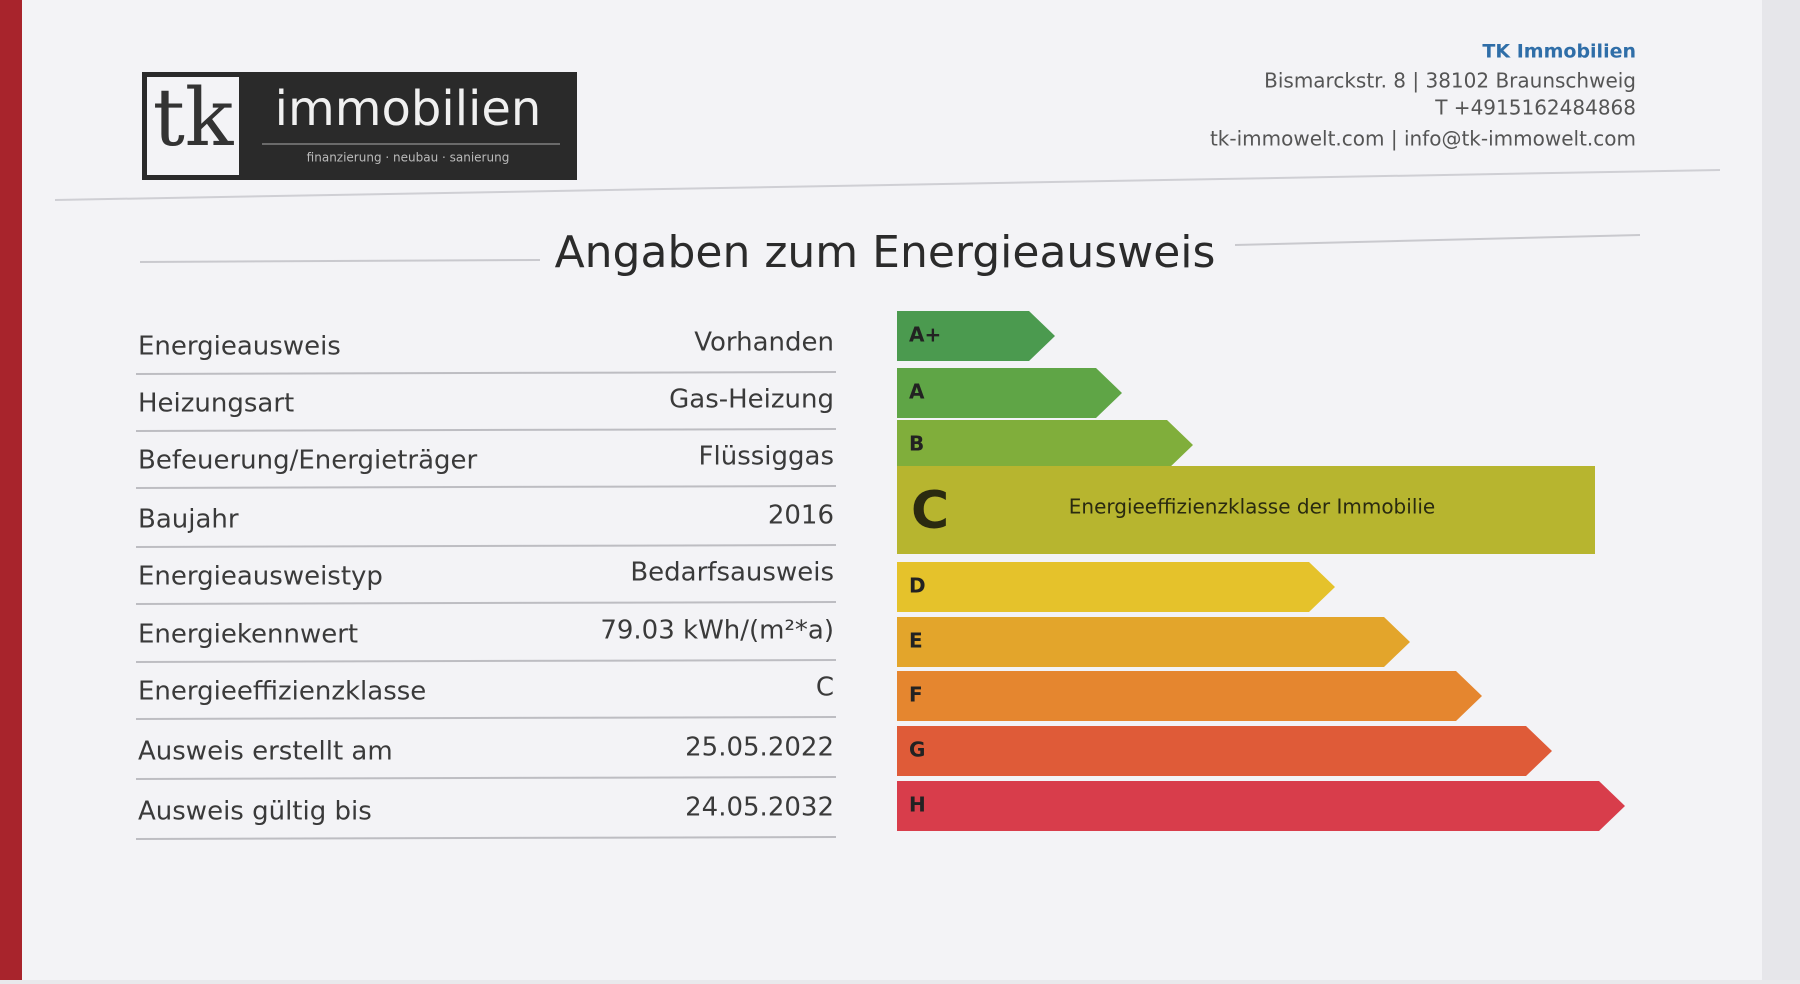 The width and height of the screenshot is (1800, 984). What do you see at coordinates (732, 573) in the screenshot?
I see `row-value: Bedarfsausweis` at bounding box center [732, 573].